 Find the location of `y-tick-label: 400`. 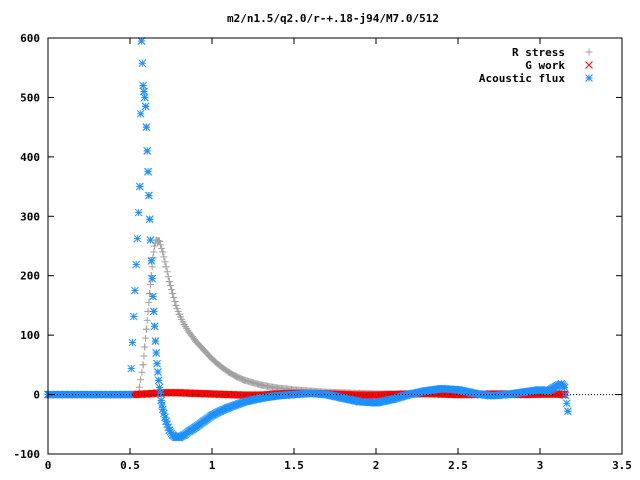

y-tick-label: 400 is located at coordinates (30, 157).